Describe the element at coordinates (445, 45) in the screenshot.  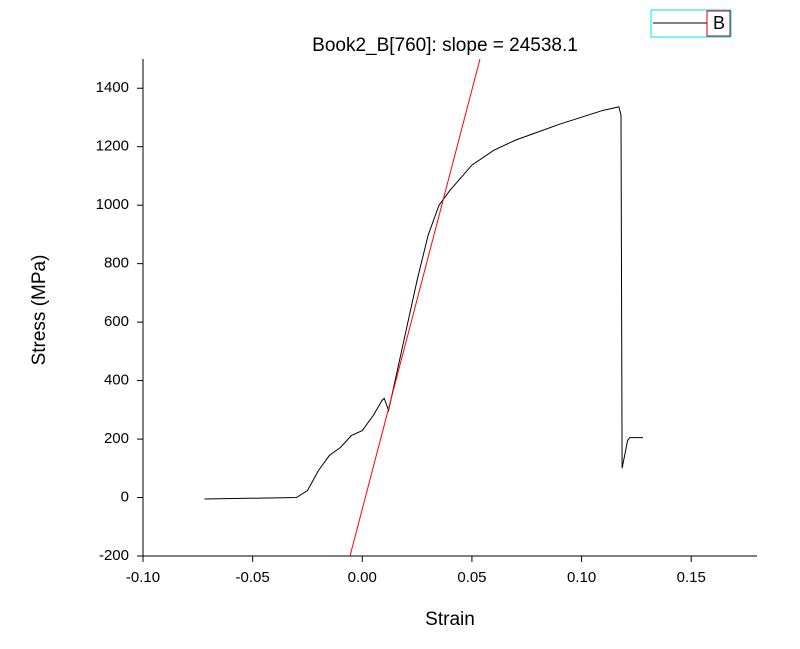
I see `chart-title: Book2_B[760]: slope = 24538.1` at that location.